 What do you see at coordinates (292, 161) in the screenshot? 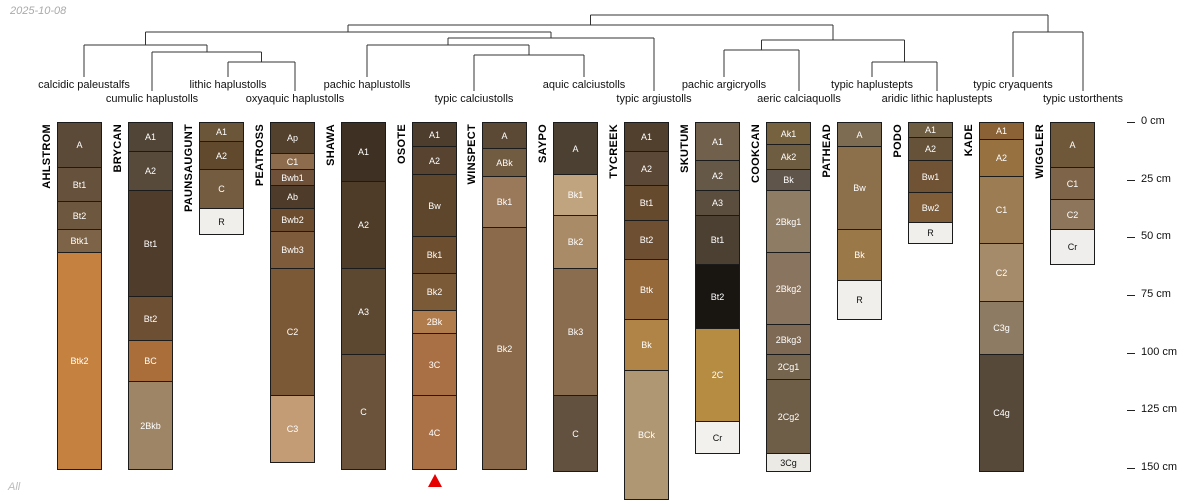
I see `horizon-label: C1` at bounding box center [292, 161].